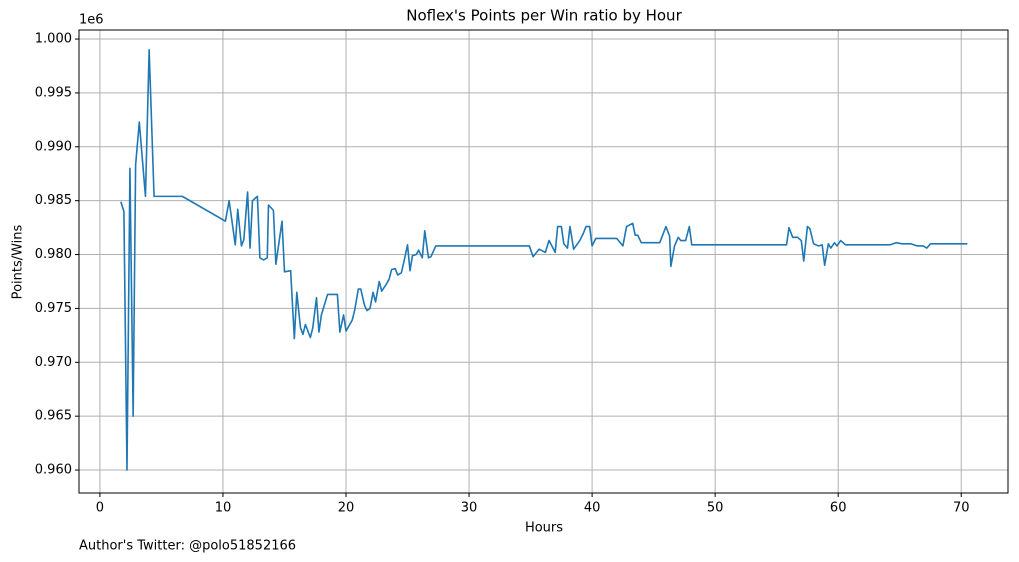  What do you see at coordinates (53, 200) in the screenshot?
I see `y-tick-label: 0.985` at bounding box center [53, 200].